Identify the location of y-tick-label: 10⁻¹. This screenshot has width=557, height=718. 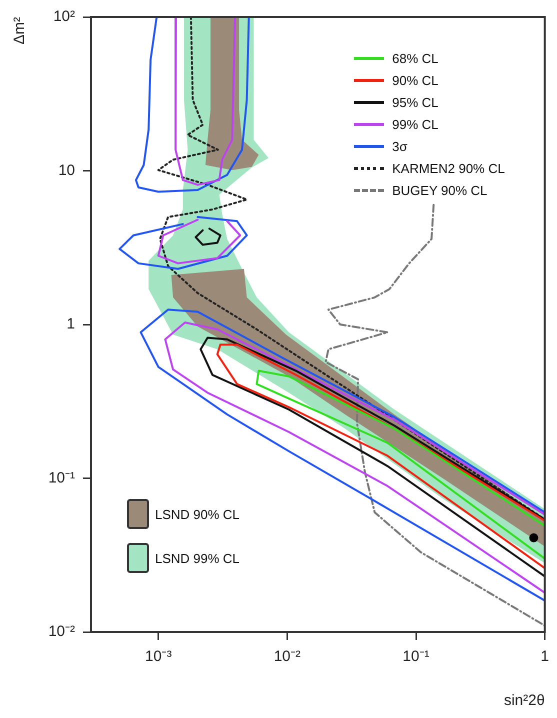
(61, 477).